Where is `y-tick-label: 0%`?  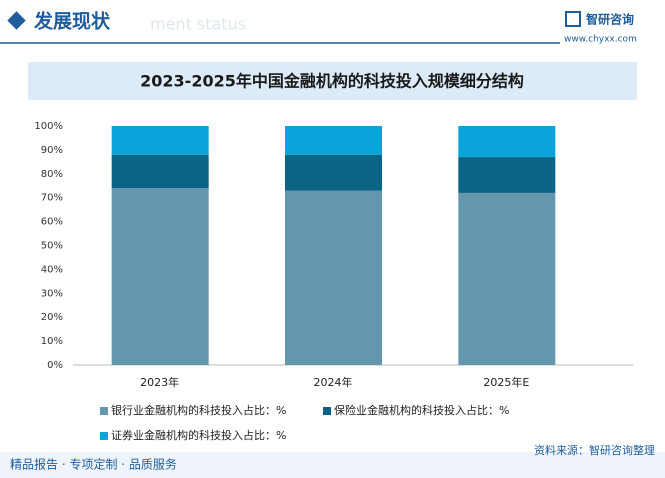
y-tick-label: 0% is located at coordinates (55, 365).